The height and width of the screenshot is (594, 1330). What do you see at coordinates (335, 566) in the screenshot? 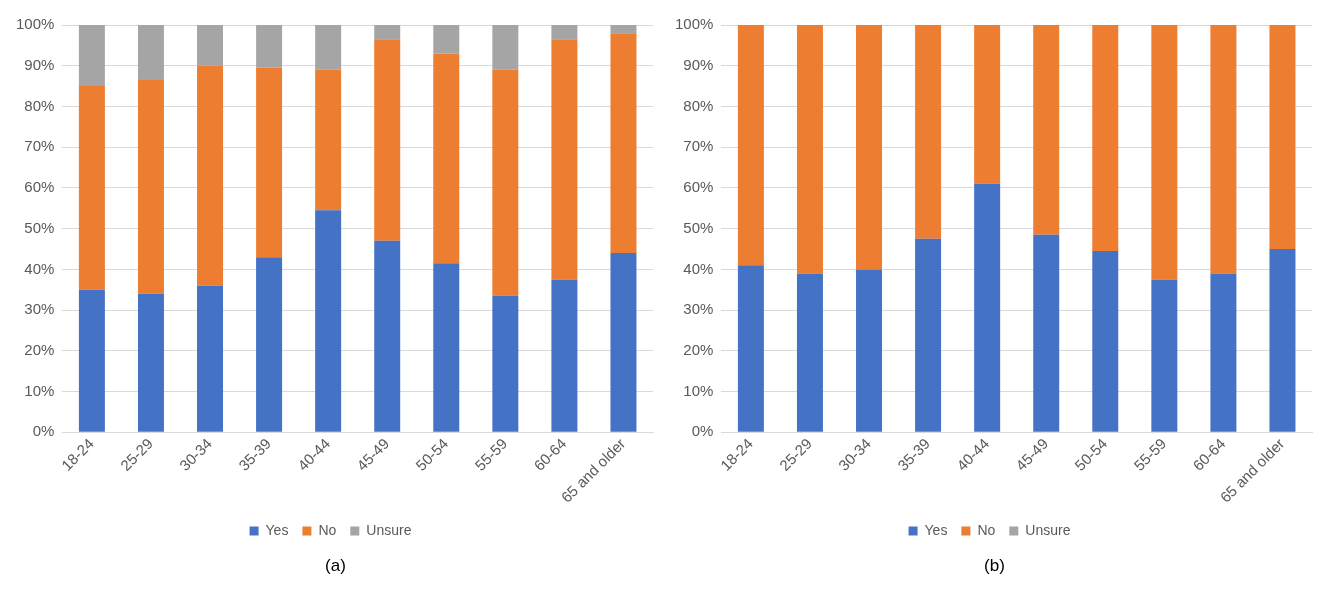
I see `text: (a)` at bounding box center [335, 566].